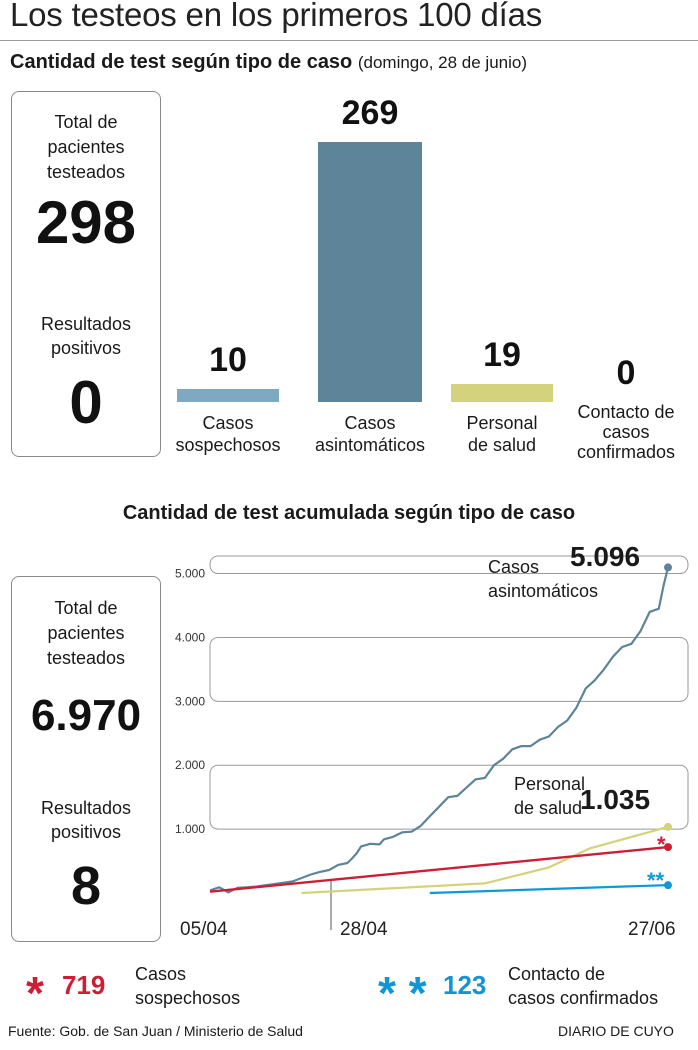 The width and height of the screenshot is (698, 1050). What do you see at coordinates (228, 360) in the screenshot?
I see `bar-value-casos-sospechosos: 10` at bounding box center [228, 360].